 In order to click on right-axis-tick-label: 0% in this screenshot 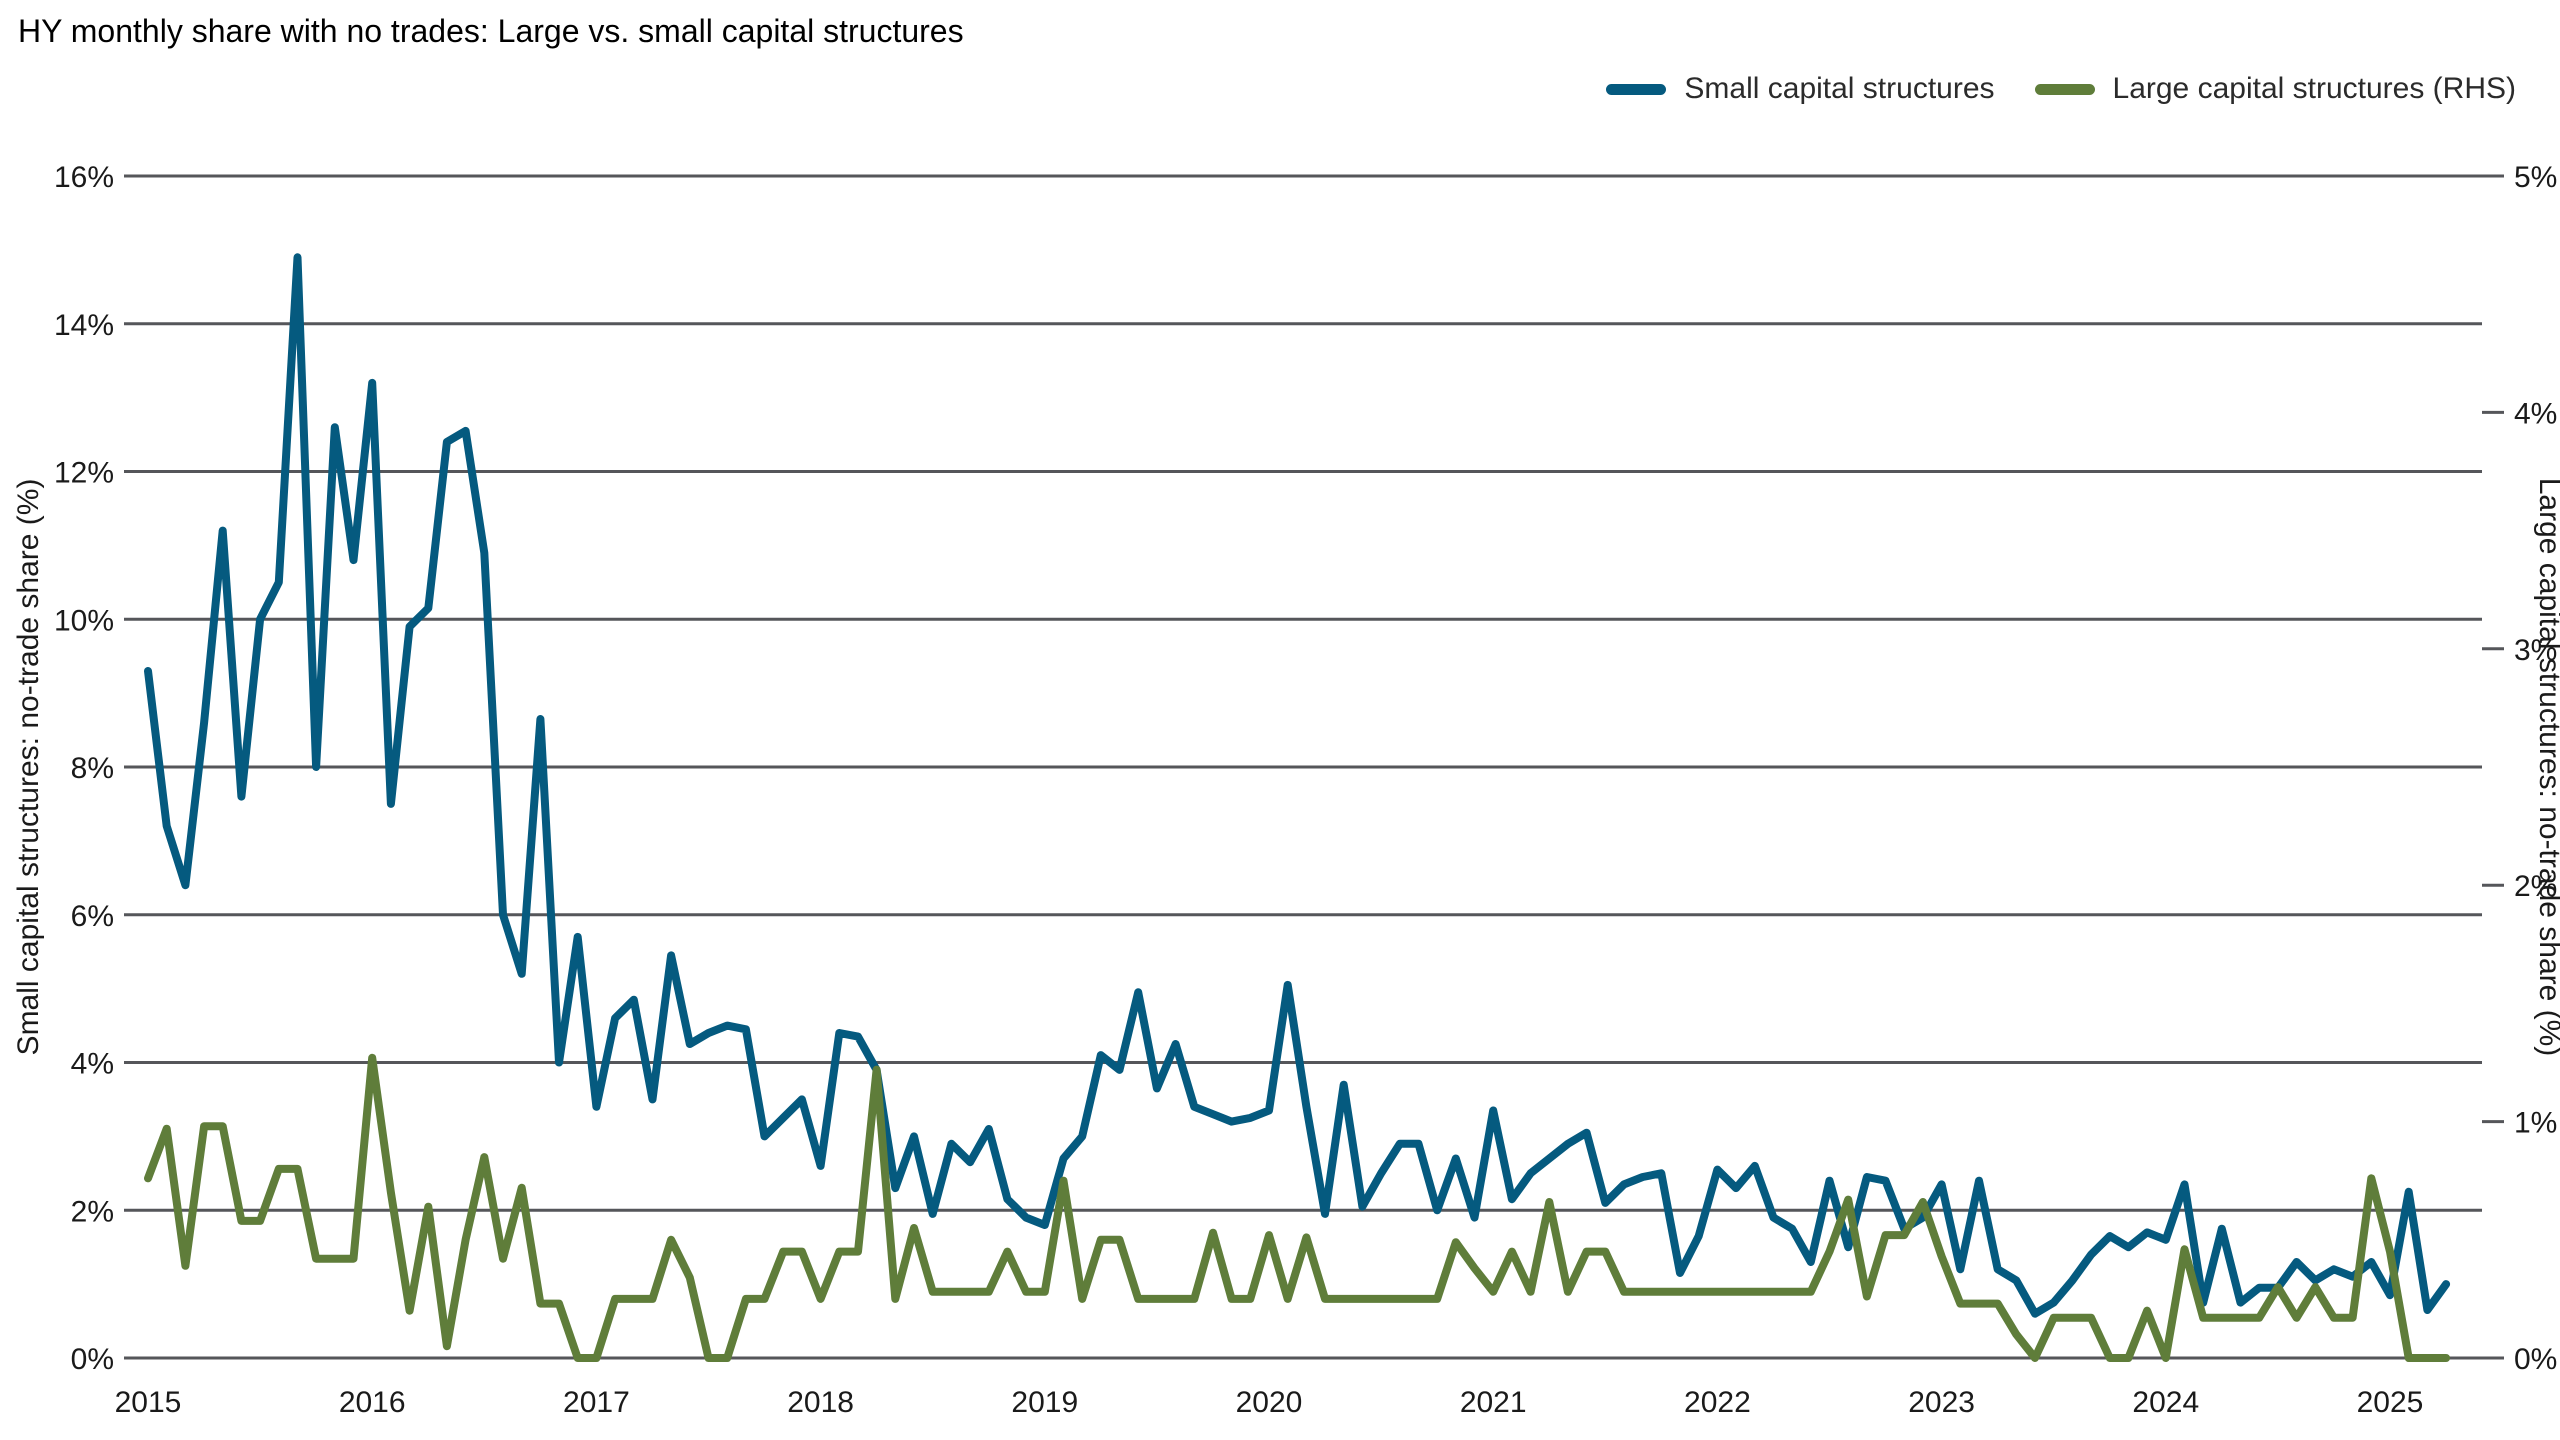, I will do `click(2535, 1359)`.